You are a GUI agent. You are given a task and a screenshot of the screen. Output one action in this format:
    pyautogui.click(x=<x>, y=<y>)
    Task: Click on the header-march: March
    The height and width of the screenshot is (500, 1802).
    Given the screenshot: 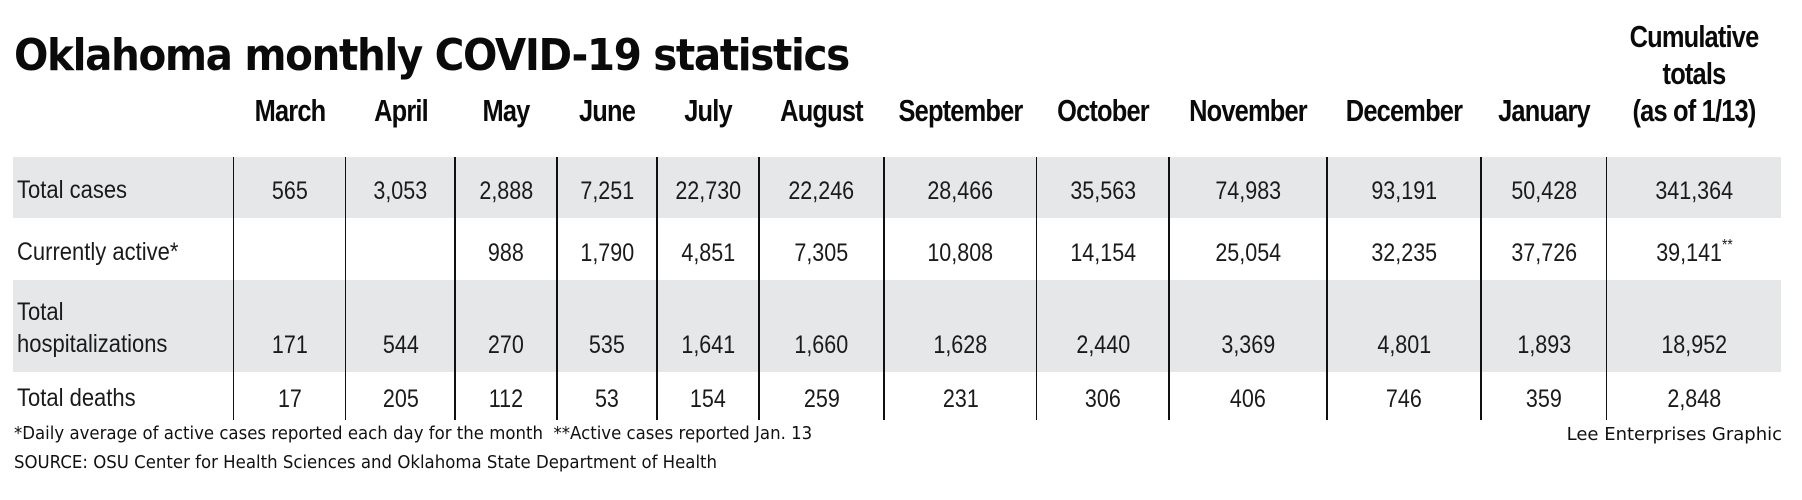 What is the action you would take?
    pyautogui.click(x=290, y=110)
    